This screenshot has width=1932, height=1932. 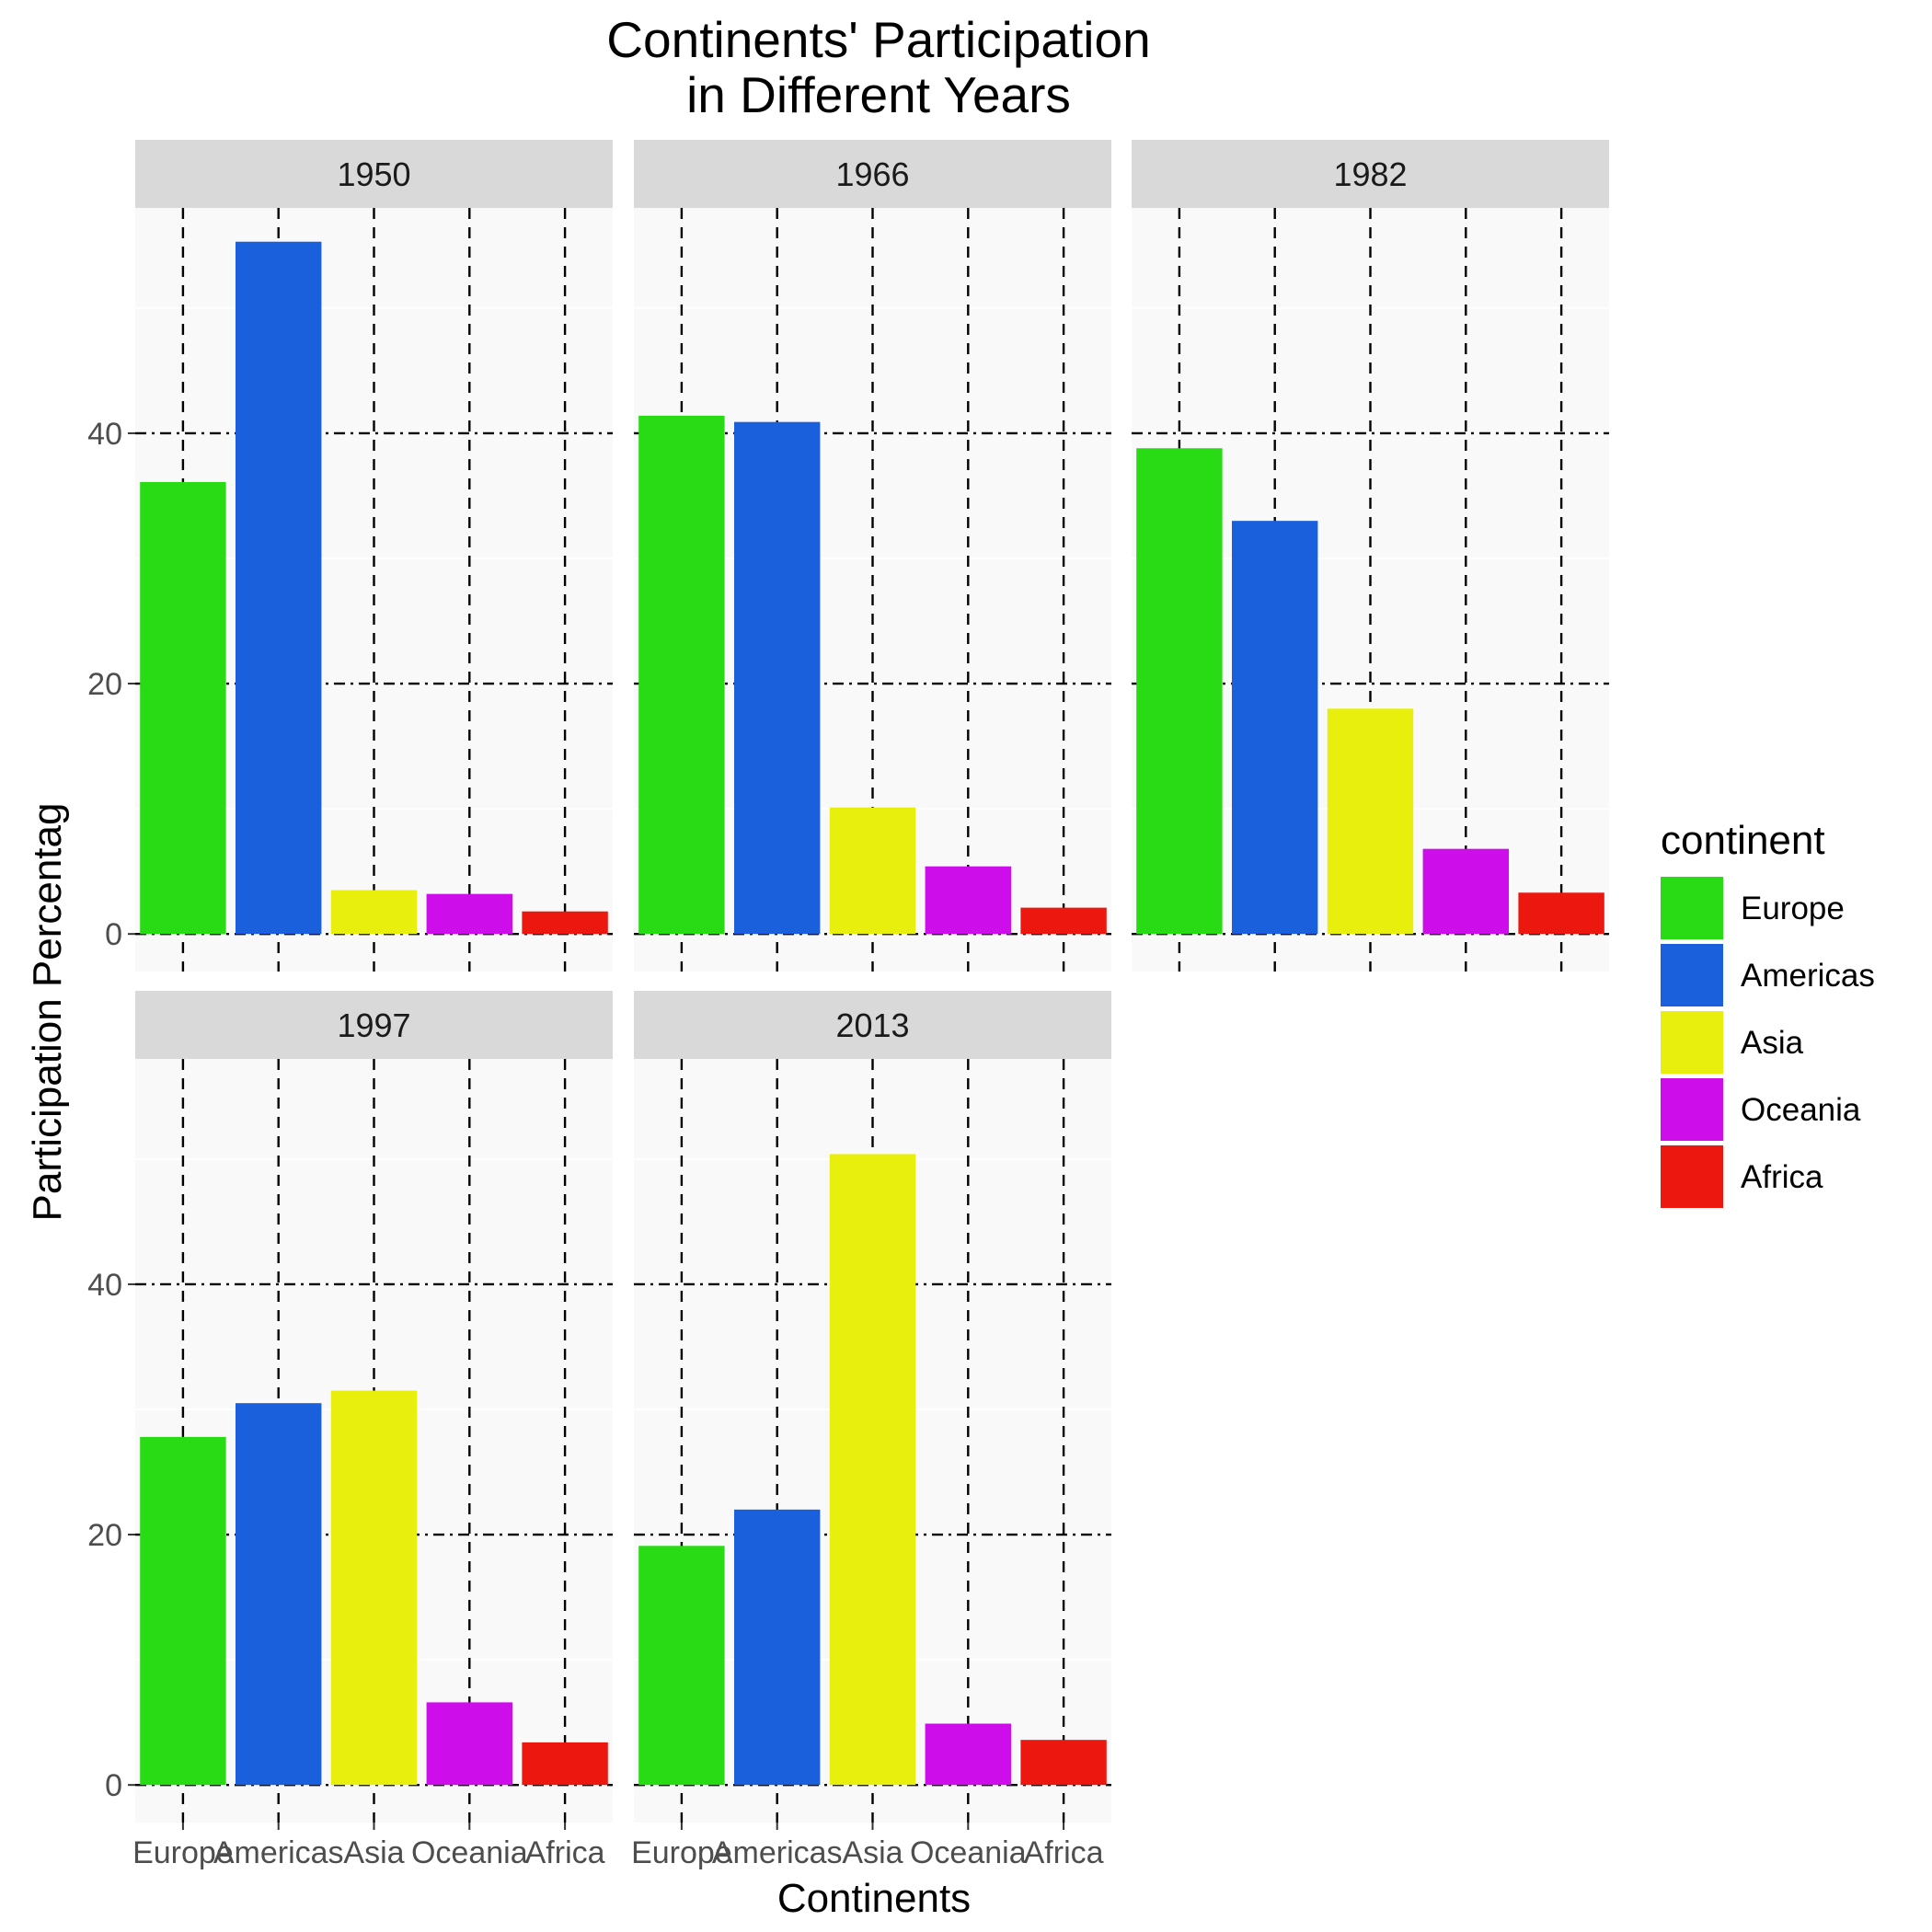 I want to click on bar-oceania-1950, so click(x=469, y=914).